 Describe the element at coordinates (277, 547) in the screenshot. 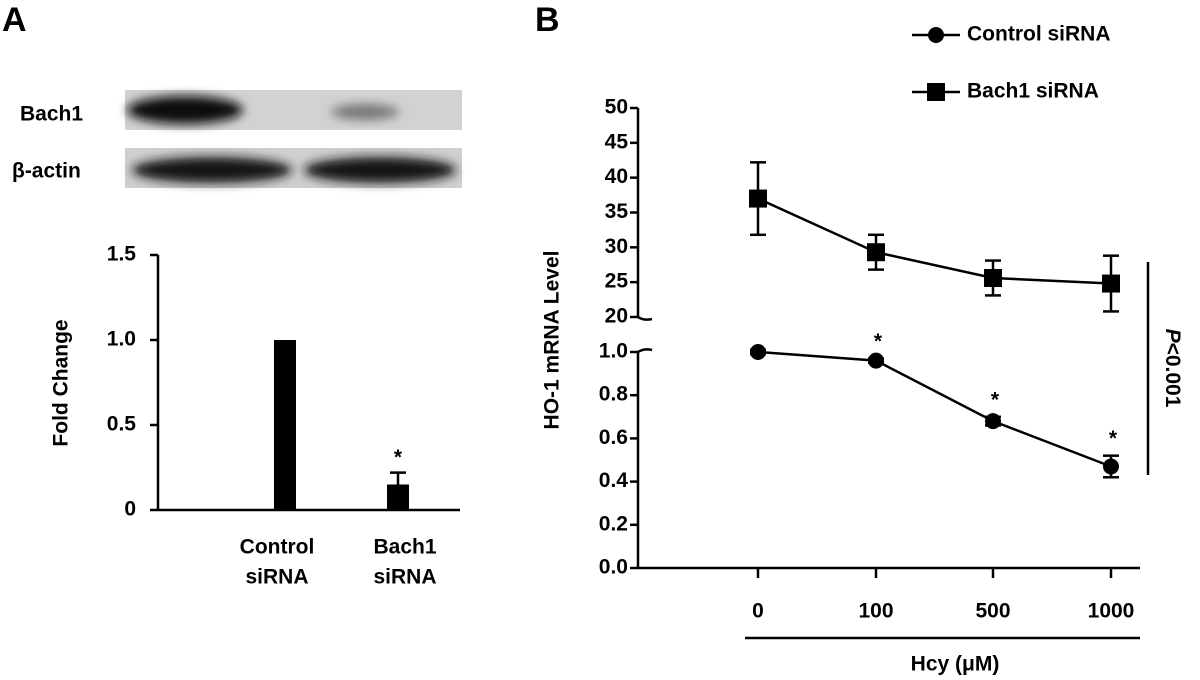

I see `x-tick-label: Control` at that location.